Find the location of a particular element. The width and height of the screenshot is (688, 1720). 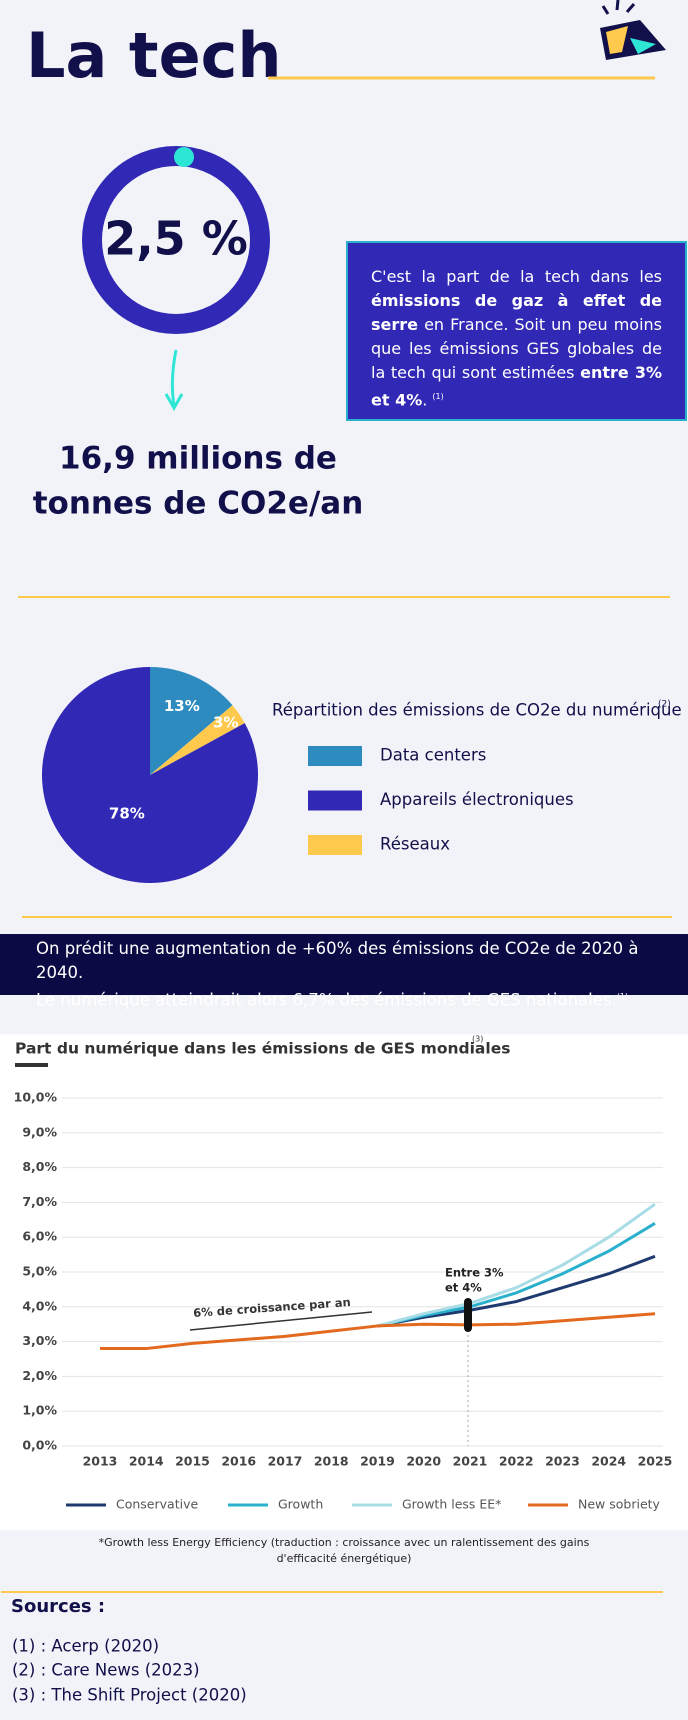

source-item: (2) : Care News (2023) is located at coordinates (106, 1670).